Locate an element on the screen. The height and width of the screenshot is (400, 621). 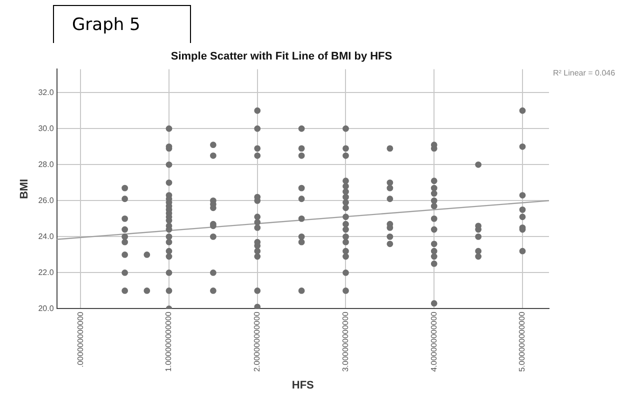
caption: Graph 5 is located at coordinates (122, 24).